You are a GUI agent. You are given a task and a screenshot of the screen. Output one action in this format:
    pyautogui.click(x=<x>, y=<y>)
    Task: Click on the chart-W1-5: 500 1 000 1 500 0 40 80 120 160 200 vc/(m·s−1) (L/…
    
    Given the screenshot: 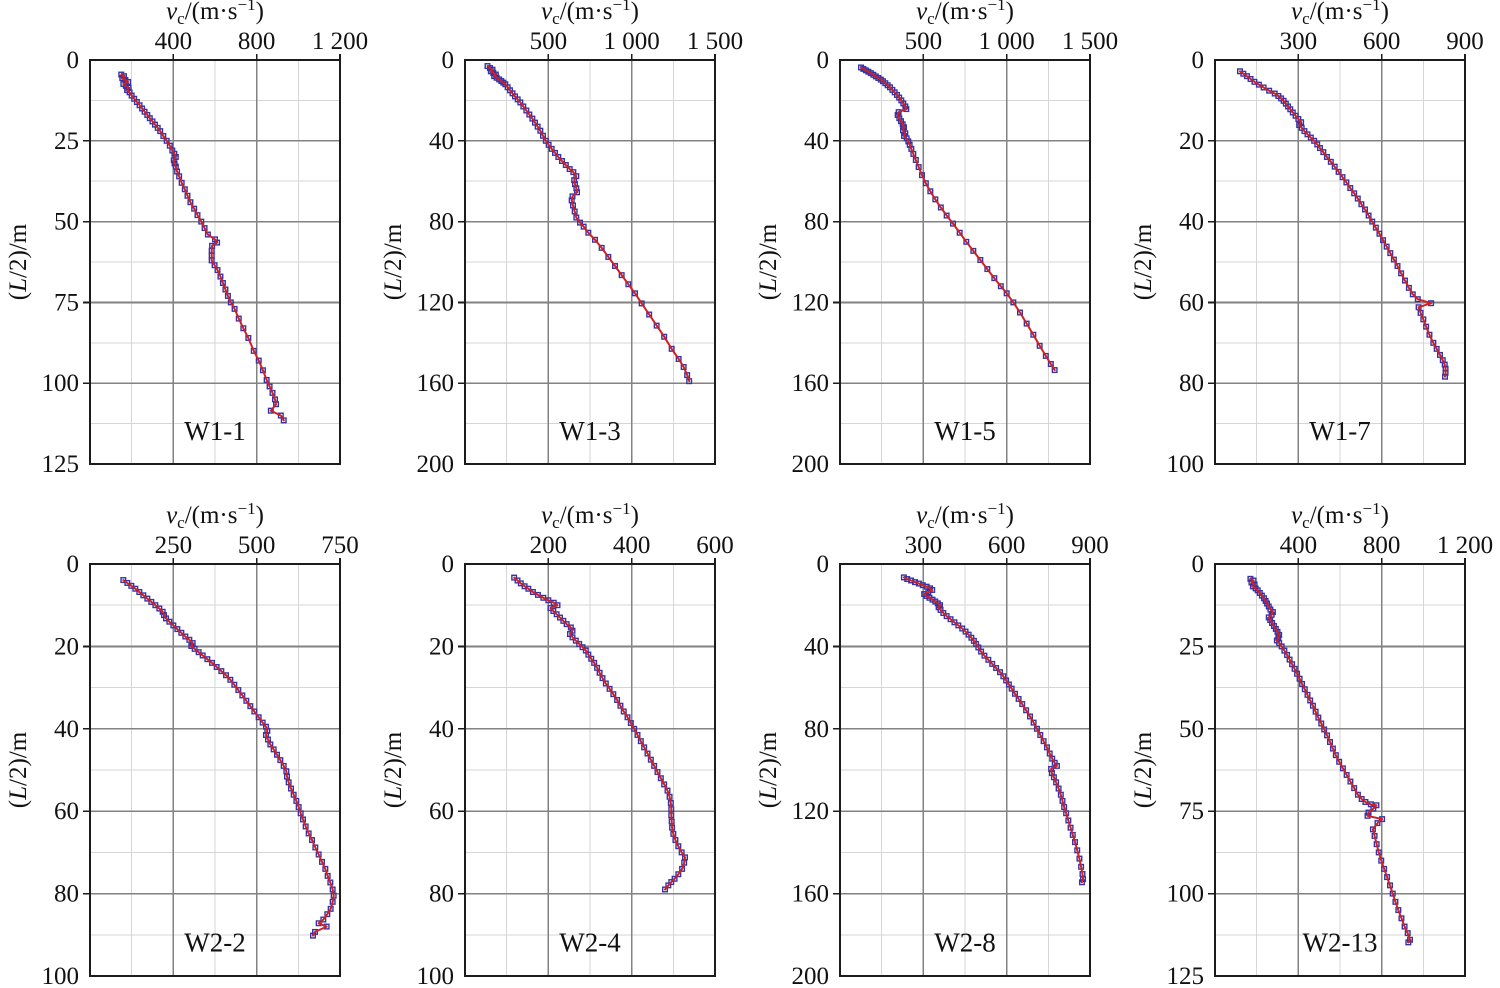 What is the action you would take?
    pyautogui.click(x=937, y=247)
    